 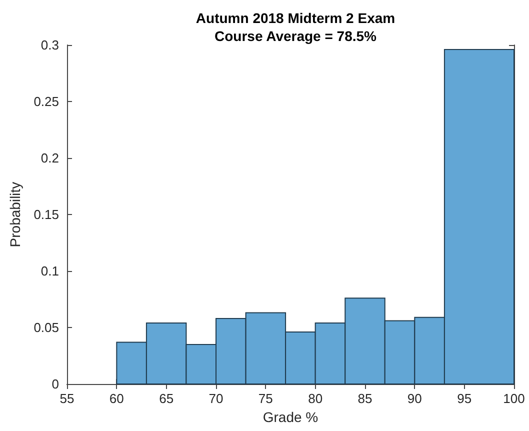 What do you see at coordinates (414, 398) in the screenshot?
I see `x-tick-label: 90` at bounding box center [414, 398].